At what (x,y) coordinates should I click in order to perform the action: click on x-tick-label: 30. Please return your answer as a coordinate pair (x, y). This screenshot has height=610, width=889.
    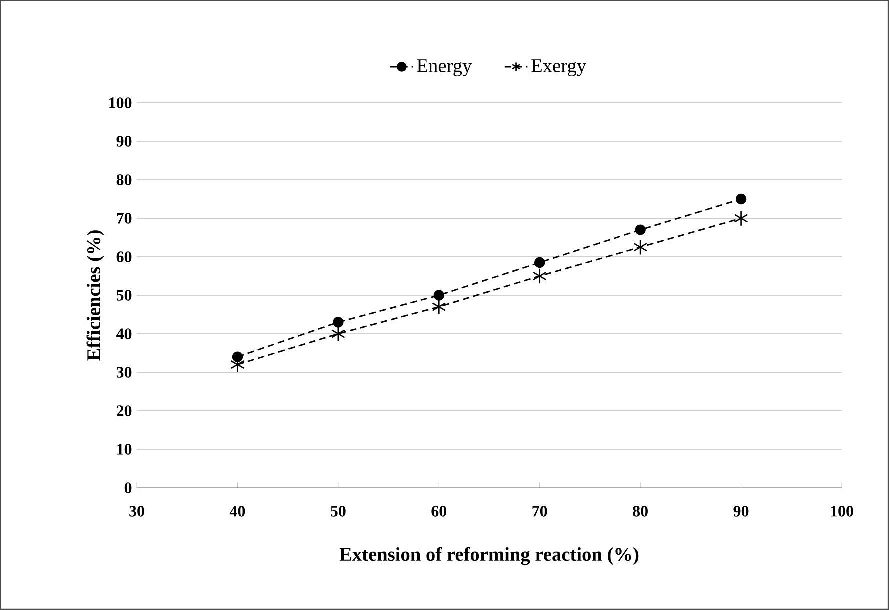
    Looking at the image, I should click on (137, 511).